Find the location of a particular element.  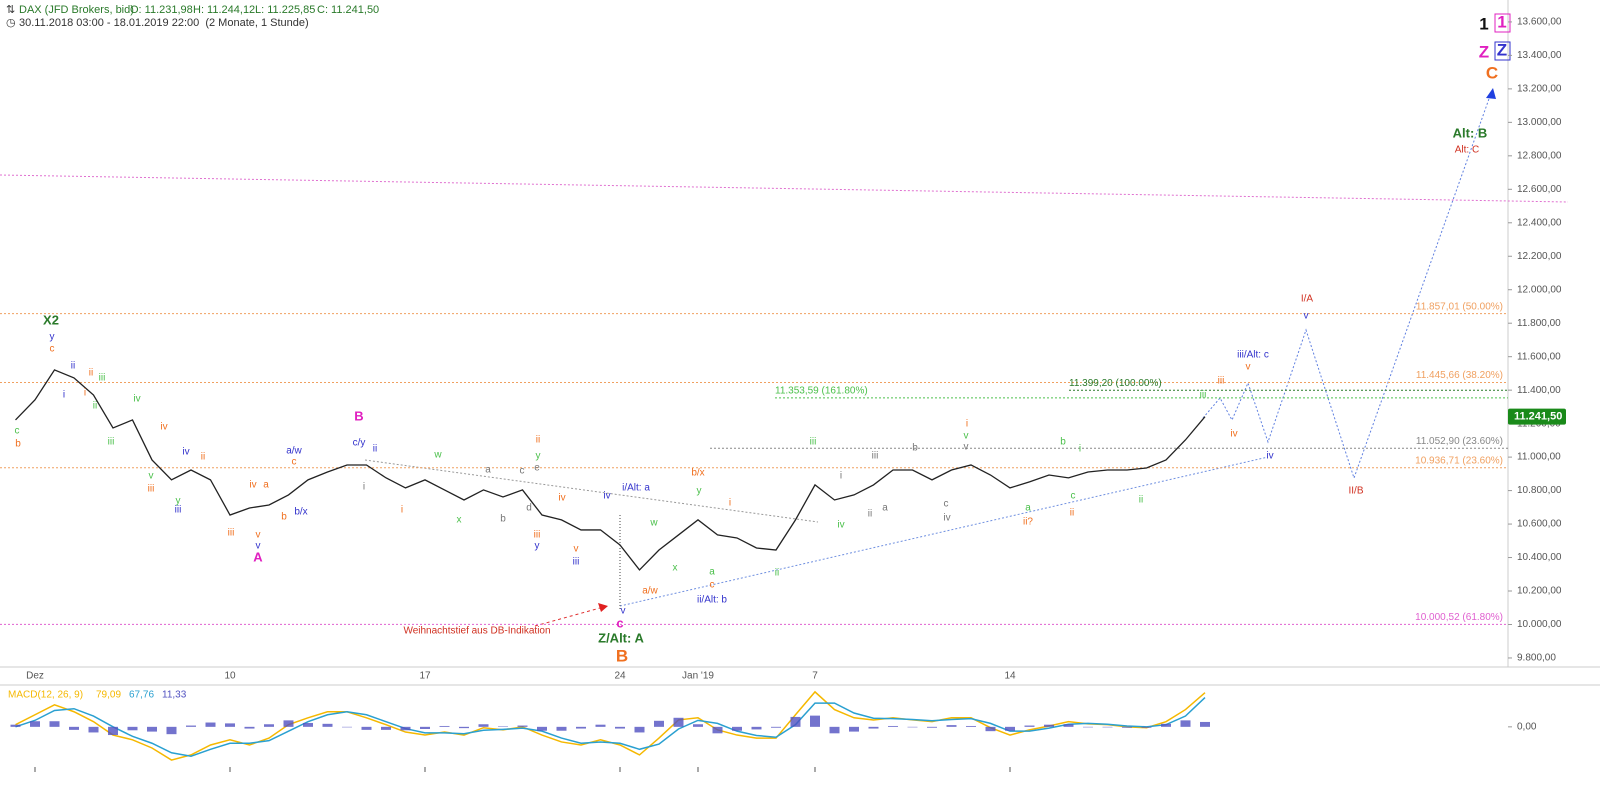

arrow-head is located at coordinates (1491, 93).